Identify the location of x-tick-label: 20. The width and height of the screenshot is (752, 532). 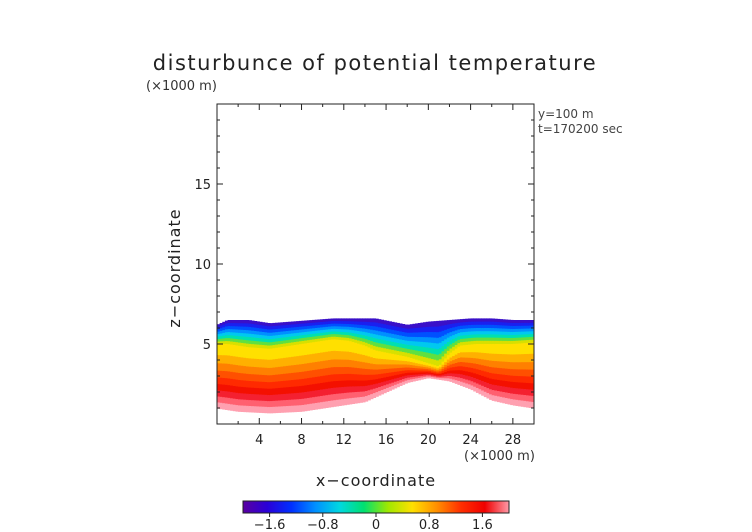
(428, 440).